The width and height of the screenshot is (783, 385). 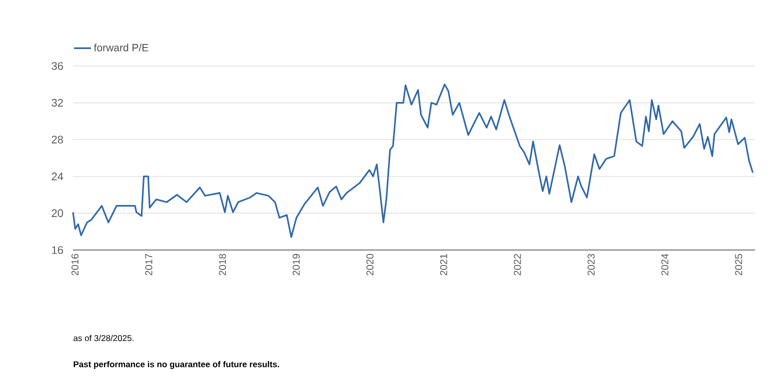 What do you see at coordinates (58, 66) in the screenshot?
I see `y-tick-label: 36` at bounding box center [58, 66].